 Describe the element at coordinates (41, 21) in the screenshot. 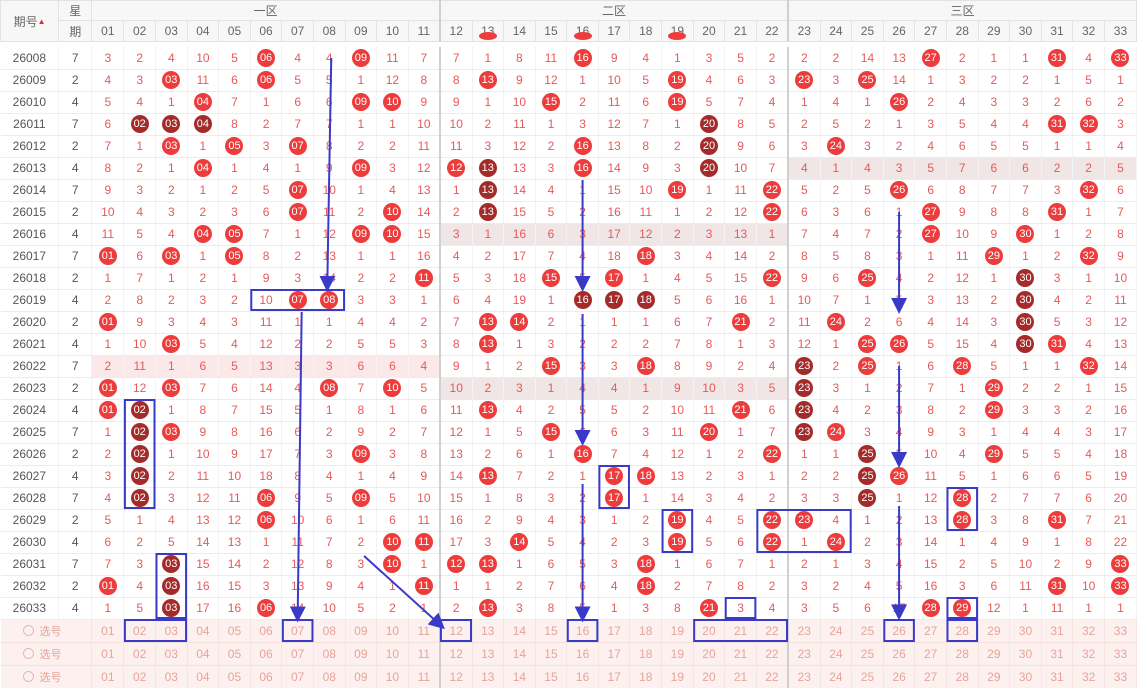

I see `sort-icon: ▲` at that location.